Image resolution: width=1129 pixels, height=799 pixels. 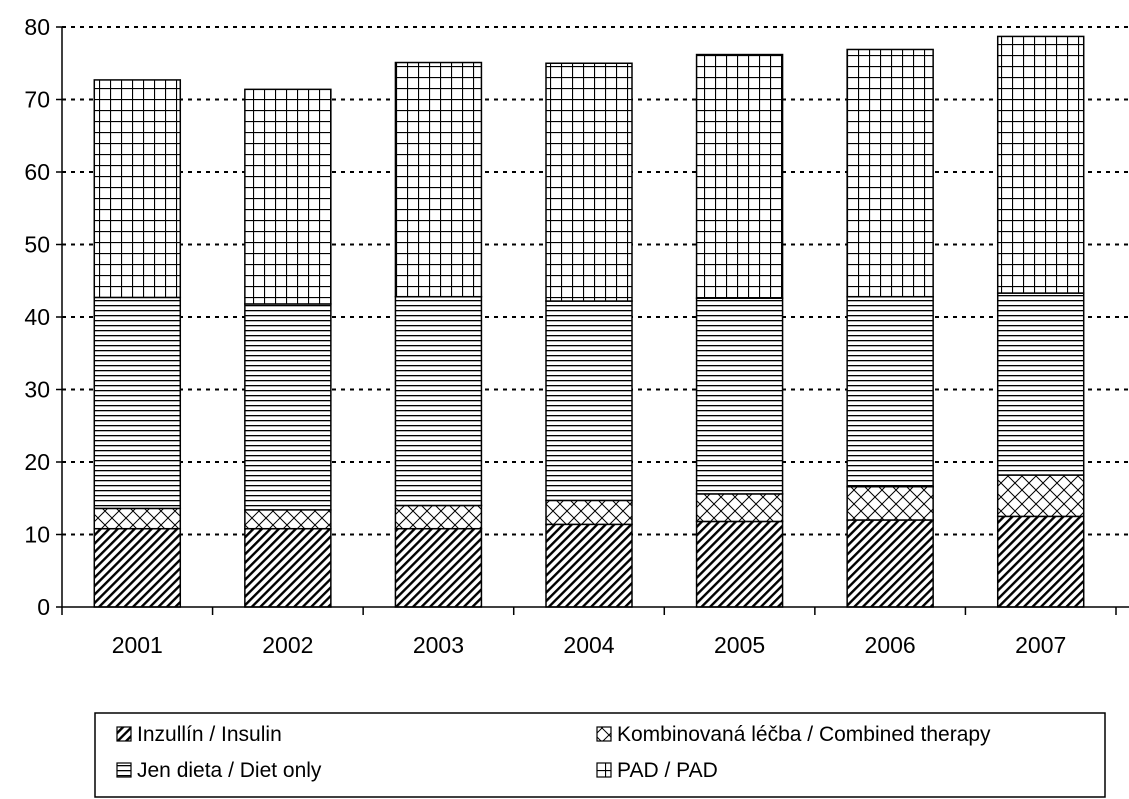 What do you see at coordinates (124, 734) in the screenshot?
I see `legend-swatch-insulin` at bounding box center [124, 734].